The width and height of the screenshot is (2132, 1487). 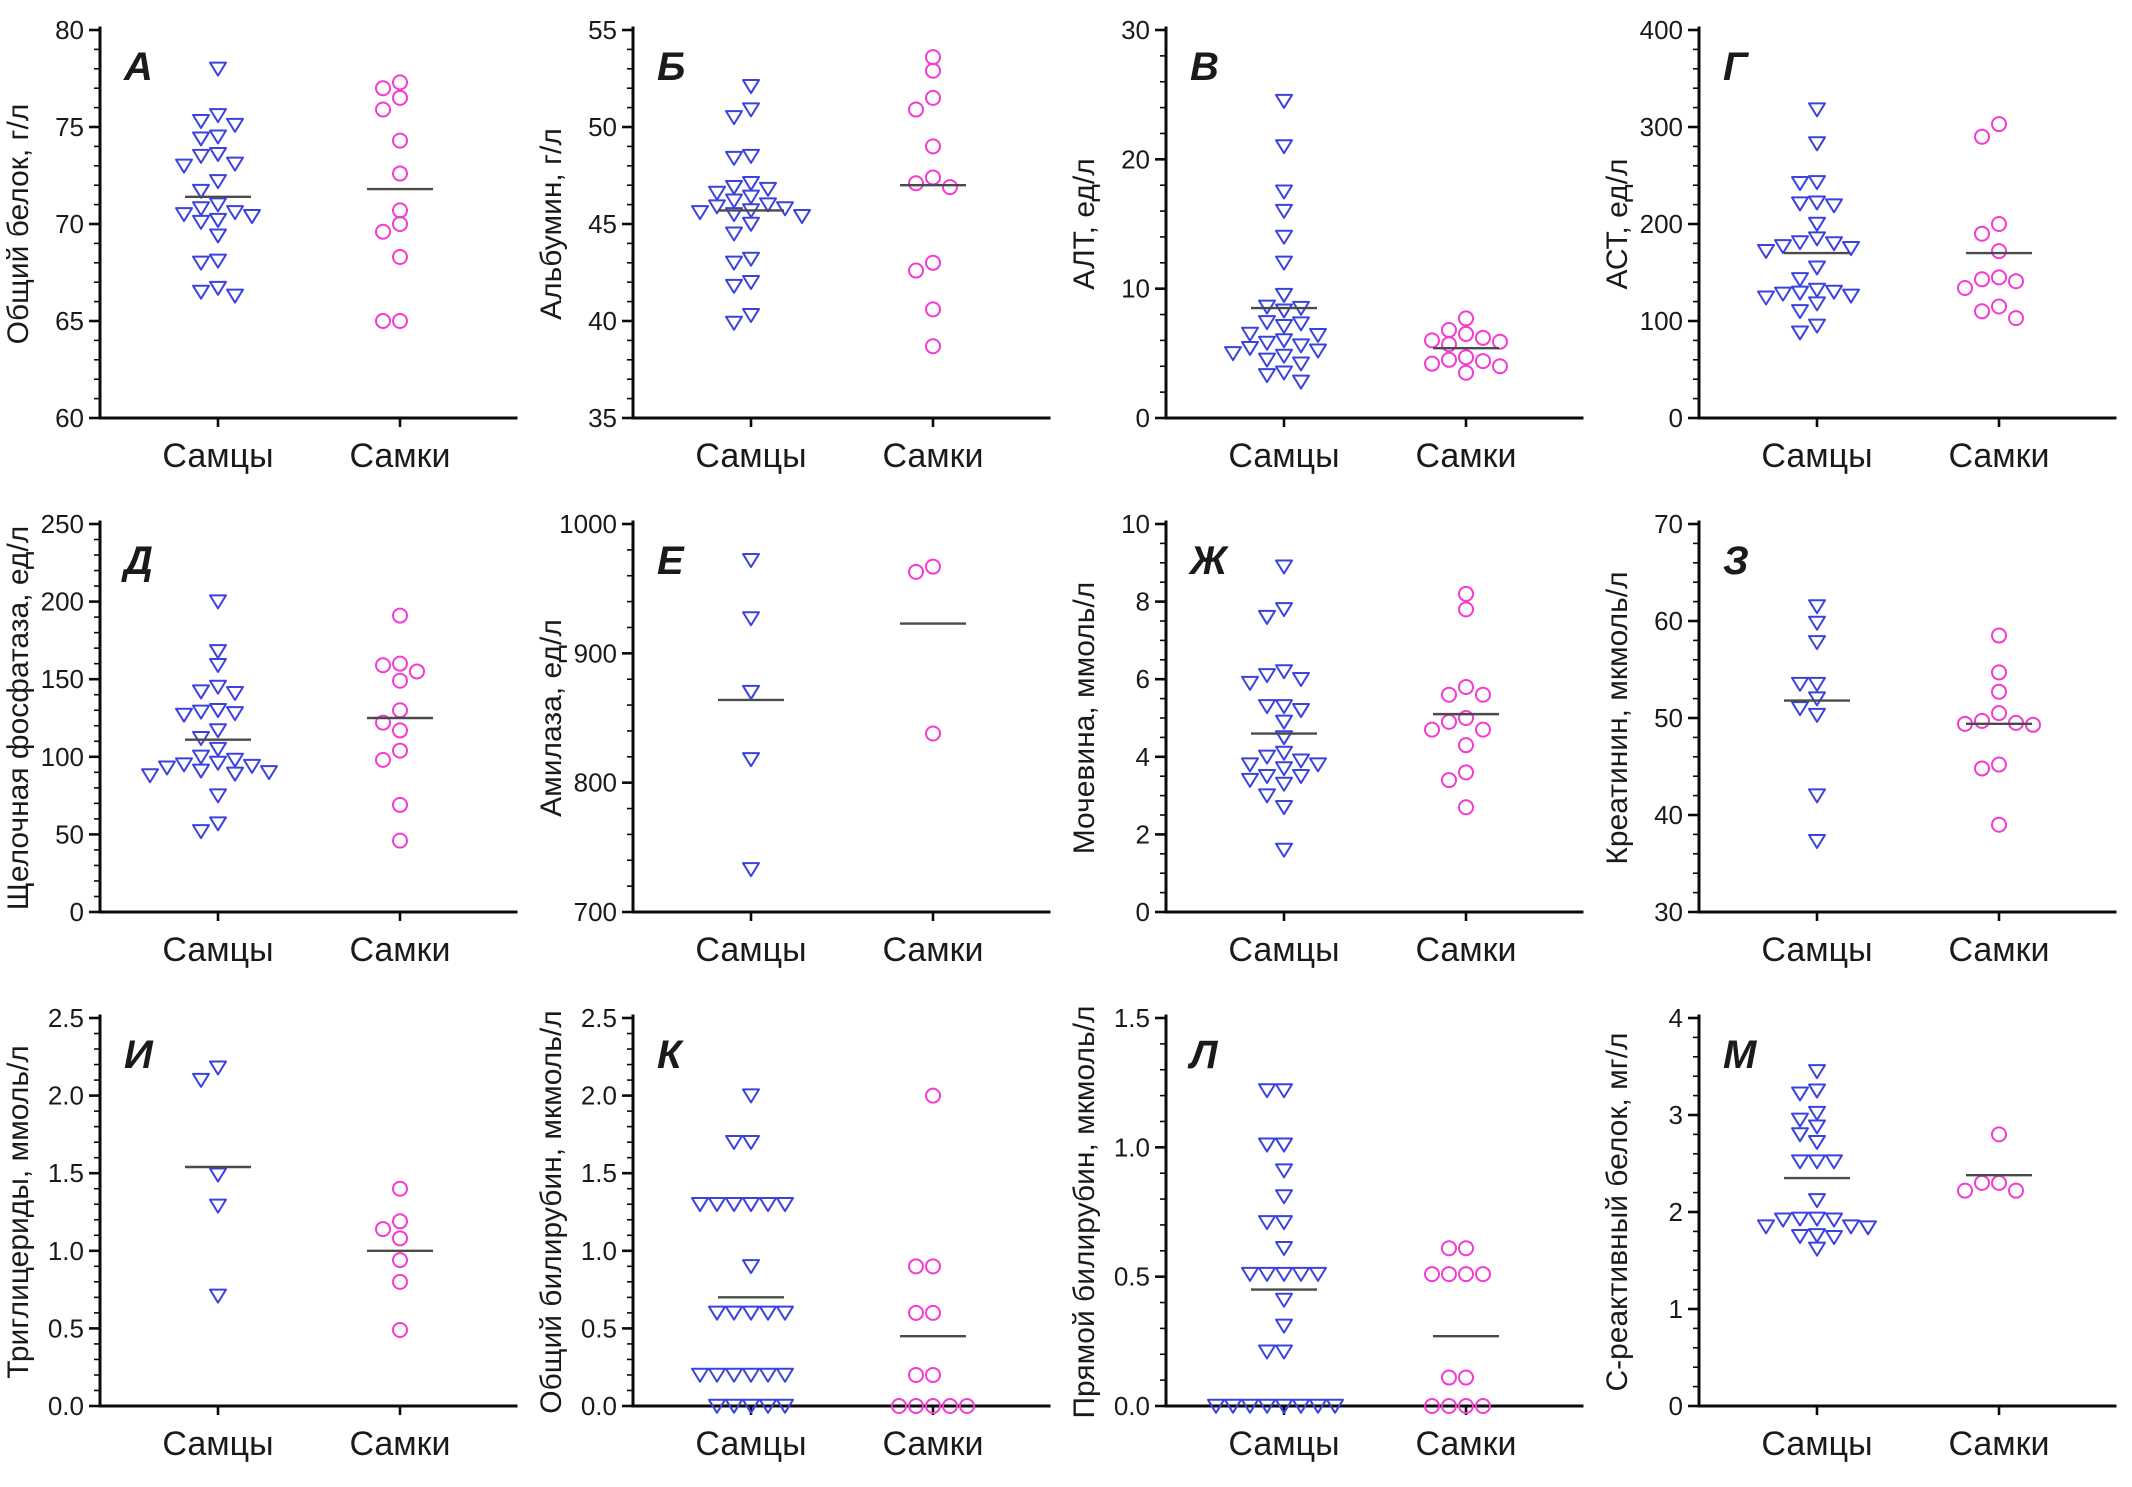 I want to click on y-axis-minor-ticks, so click(x=1163, y=718).